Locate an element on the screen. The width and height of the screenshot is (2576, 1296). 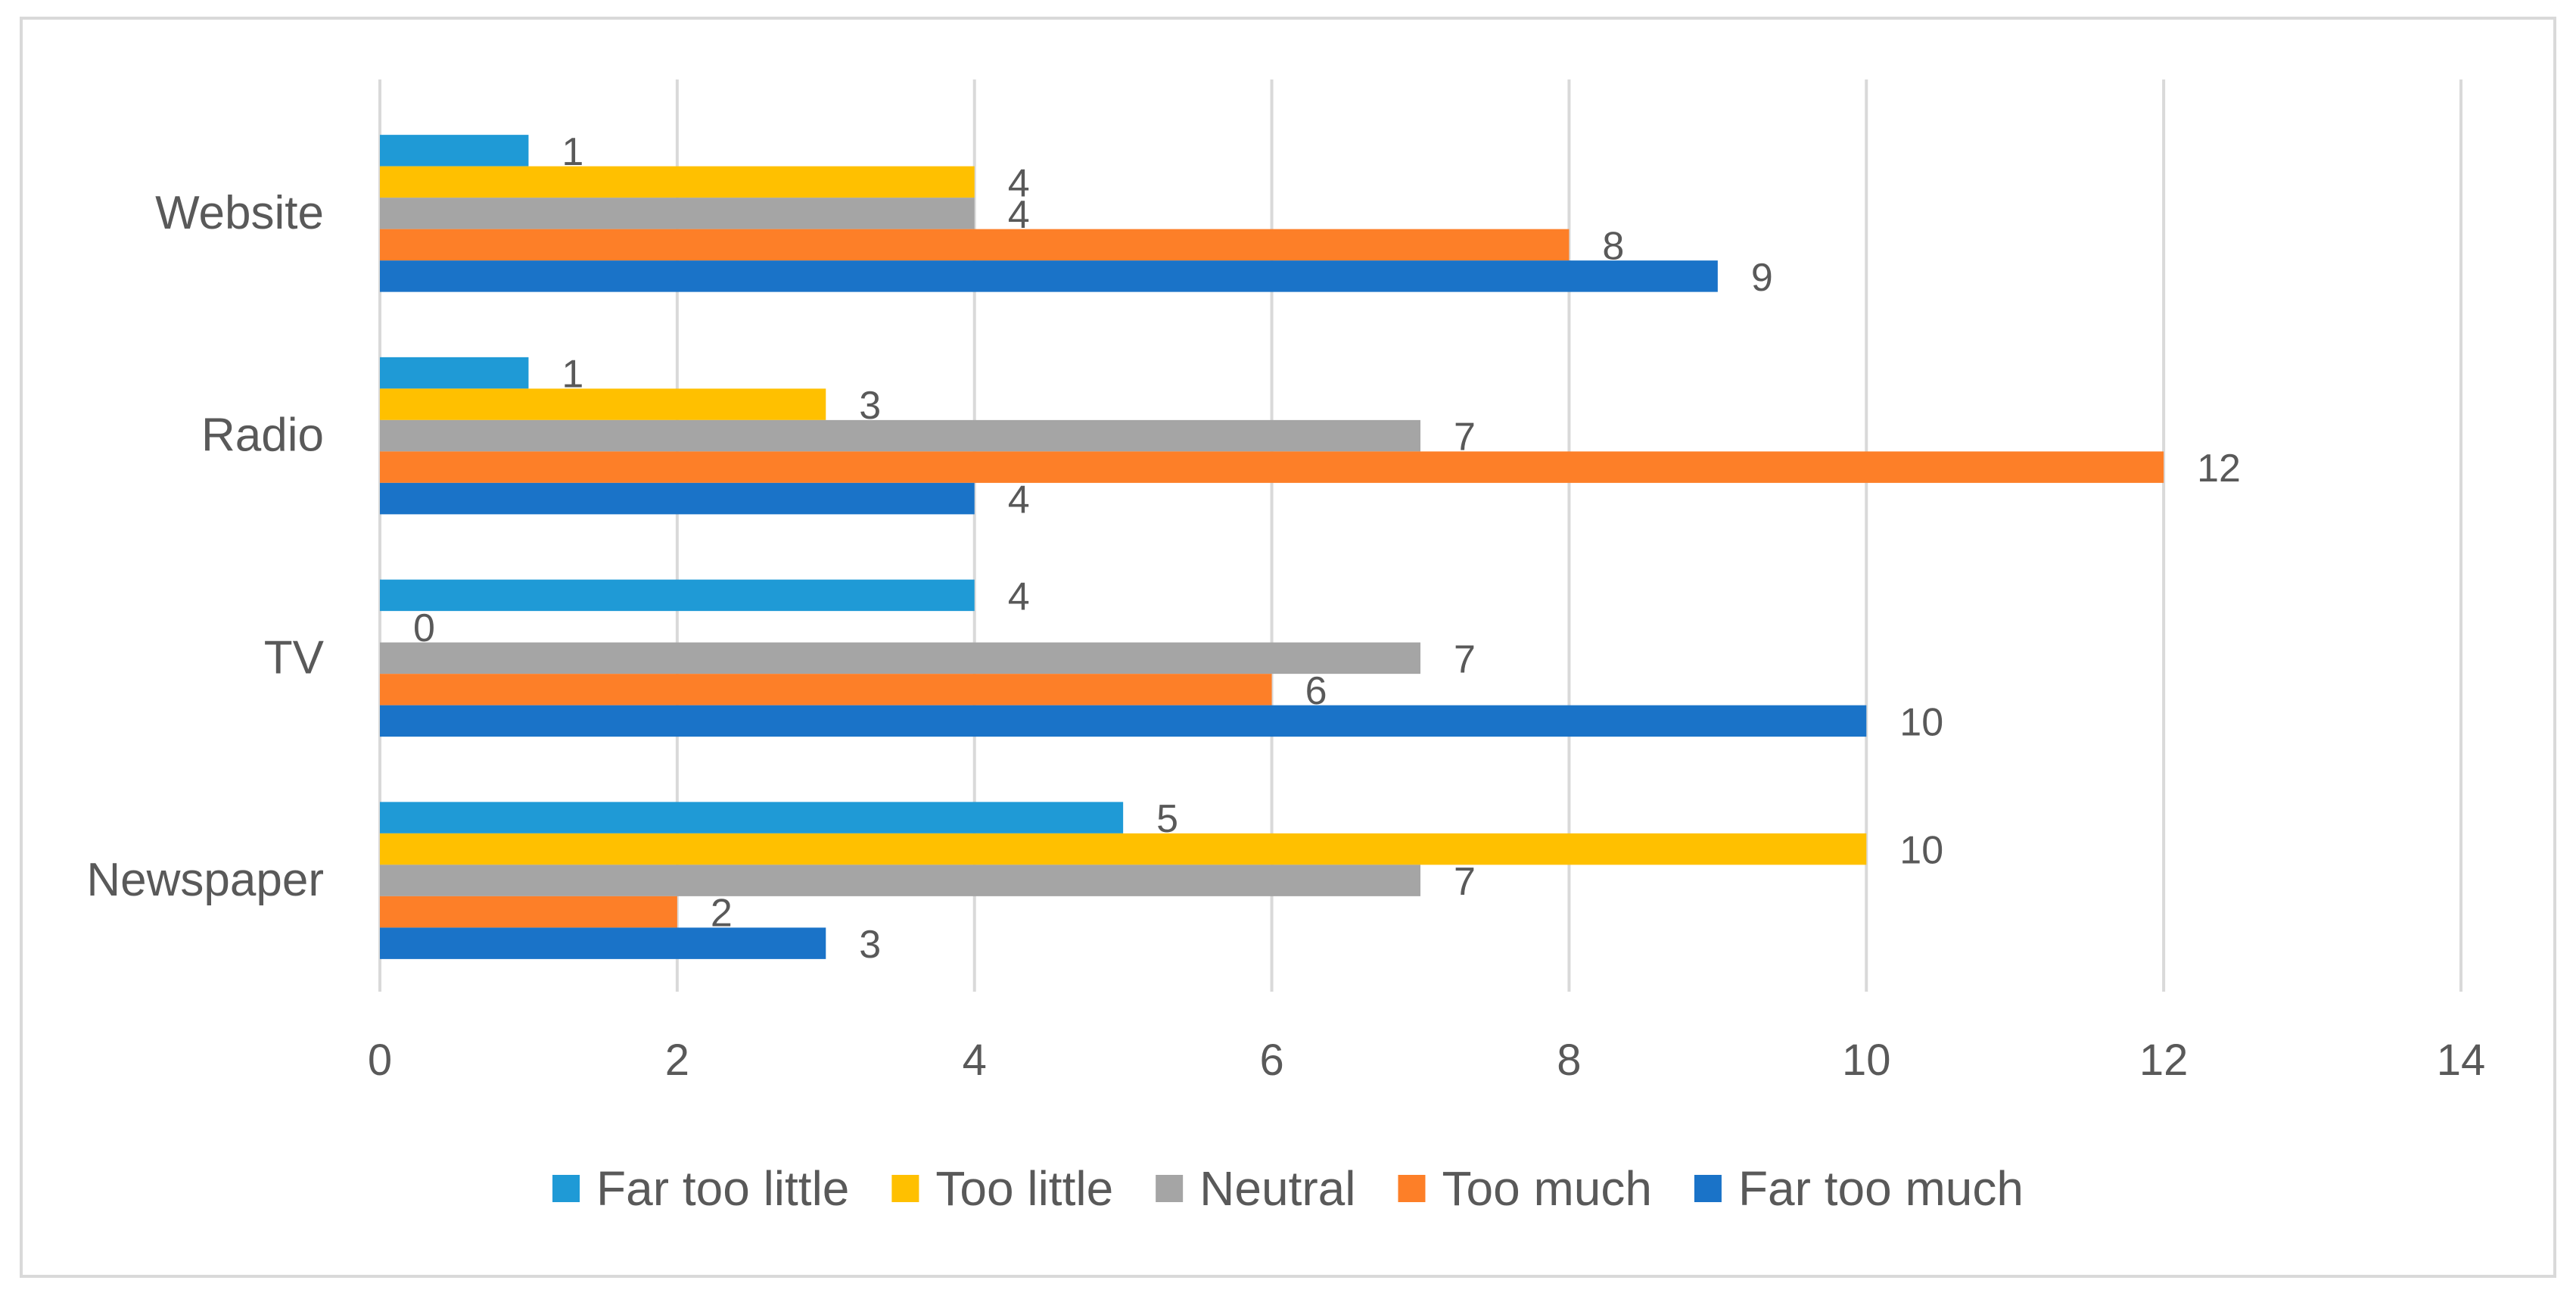
category-labels: Newspaper TV Radio Website is located at coordinates (205, 547).